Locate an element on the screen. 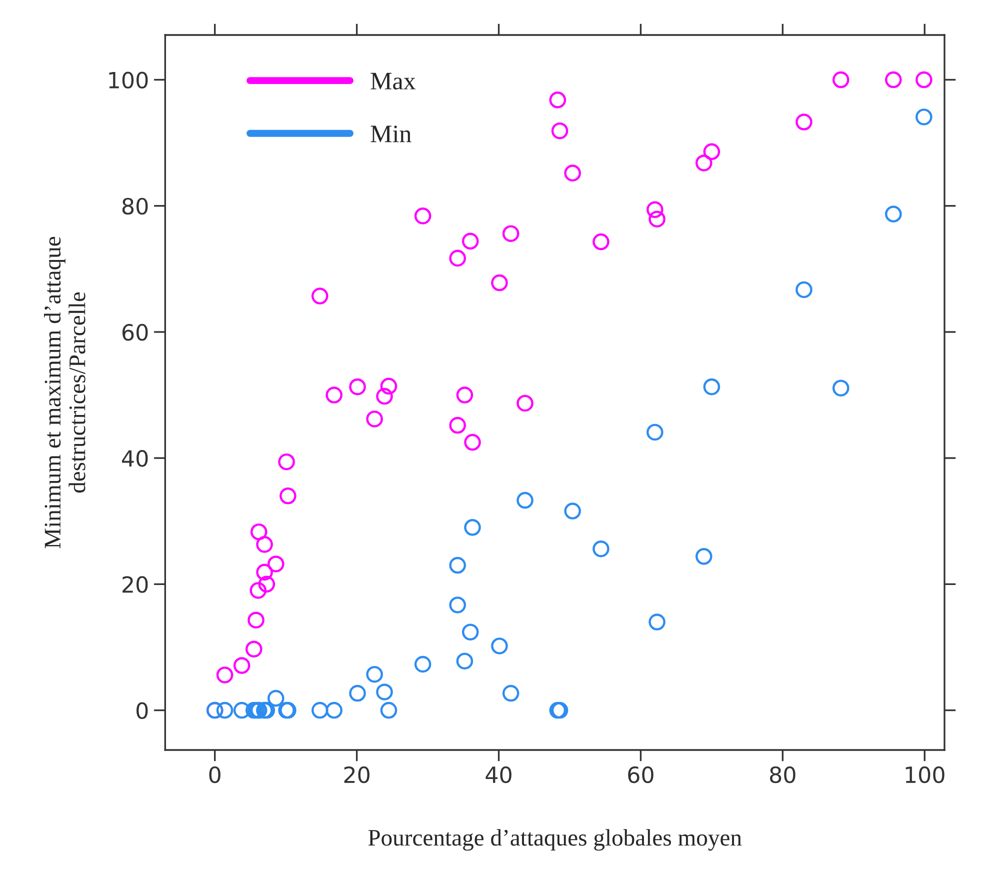 This screenshot has width=989, height=886. x-tick-label: 60 is located at coordinates (641, 775).